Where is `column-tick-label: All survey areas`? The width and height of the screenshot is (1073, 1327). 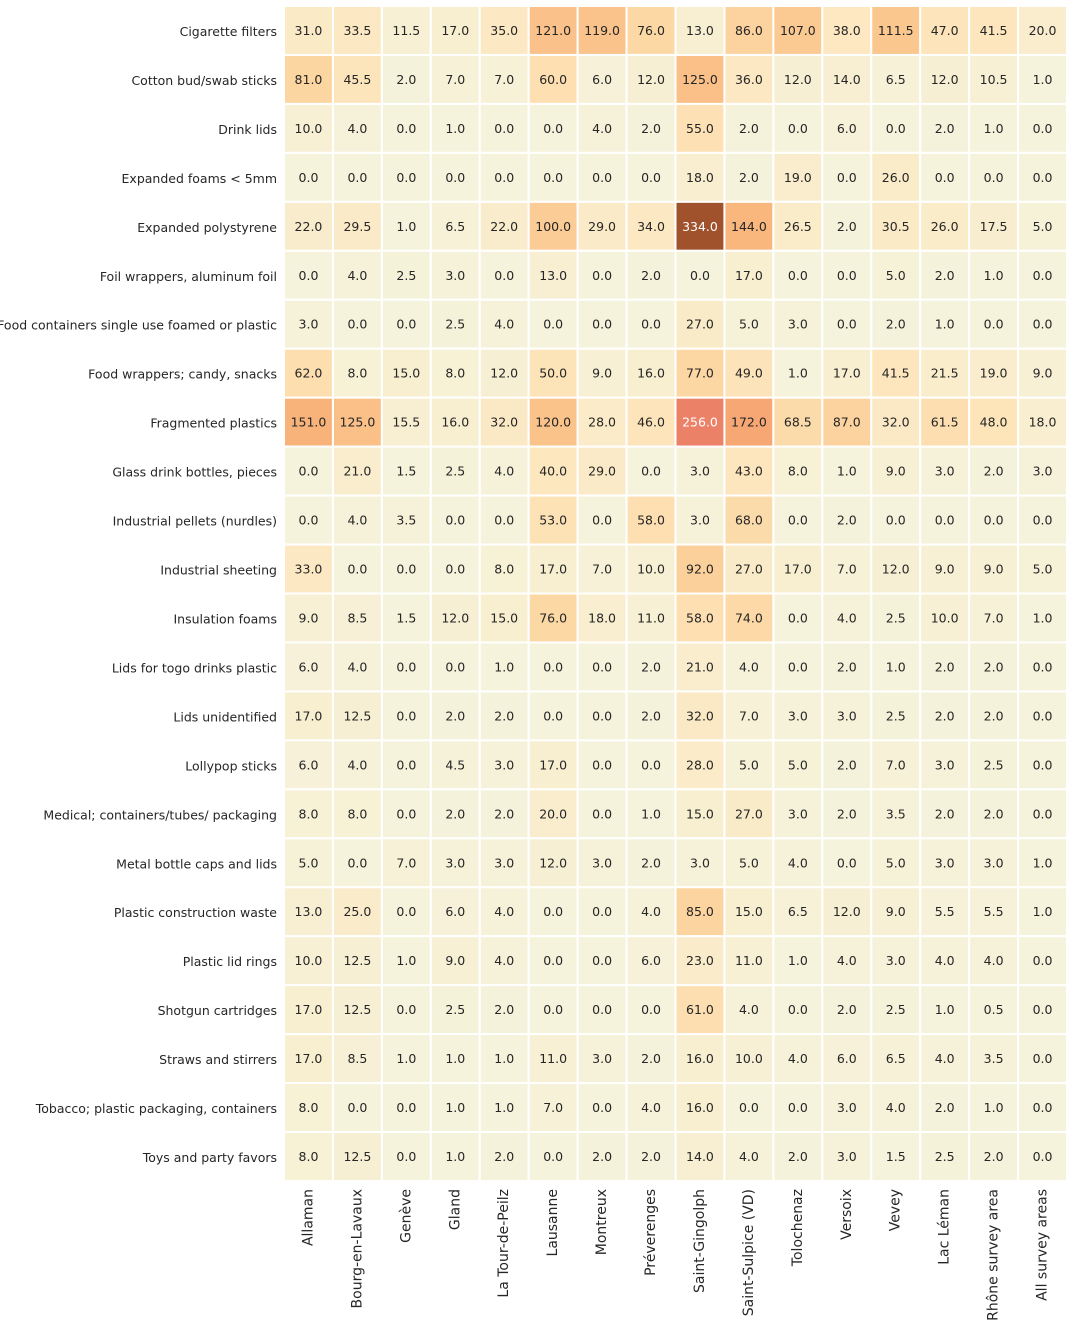 column-tick-label: All survey areas is located at coordinates (1043, 1245).